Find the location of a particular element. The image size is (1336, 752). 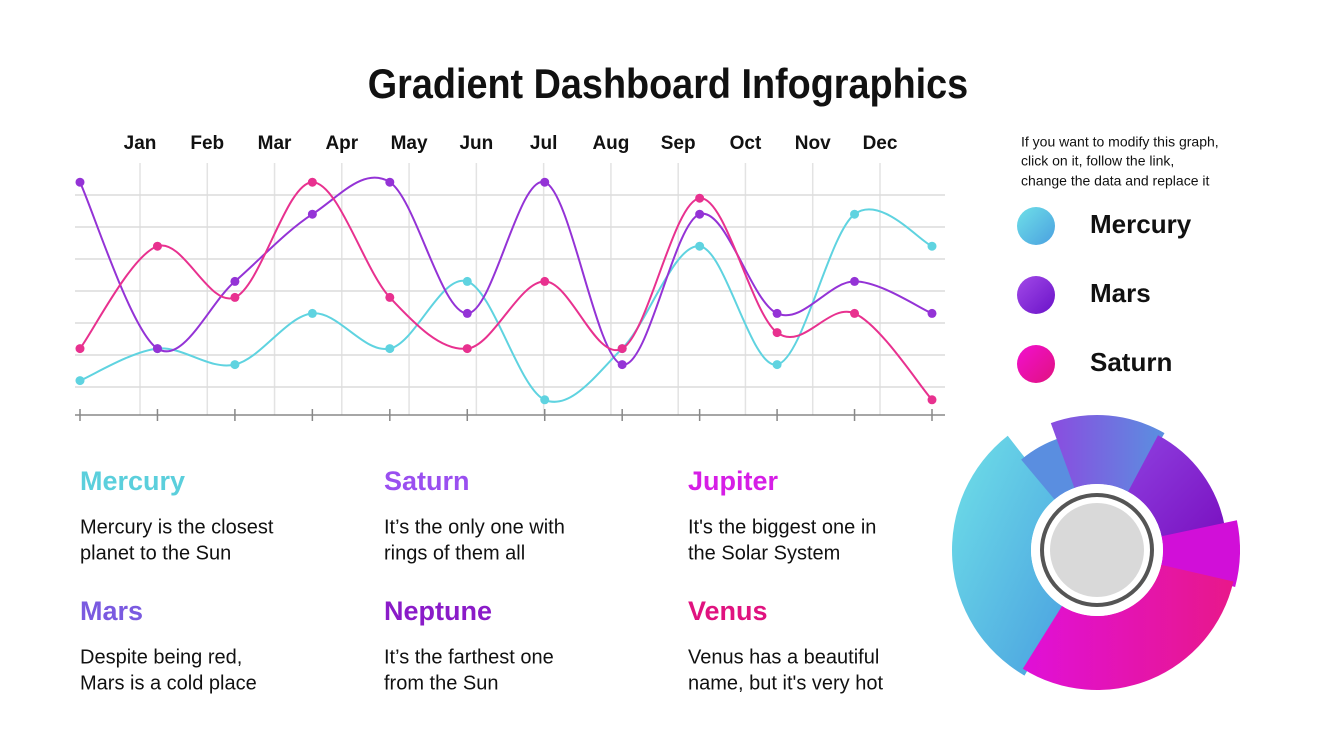

card-text: rings of them all is located at coordinates (454, 553).